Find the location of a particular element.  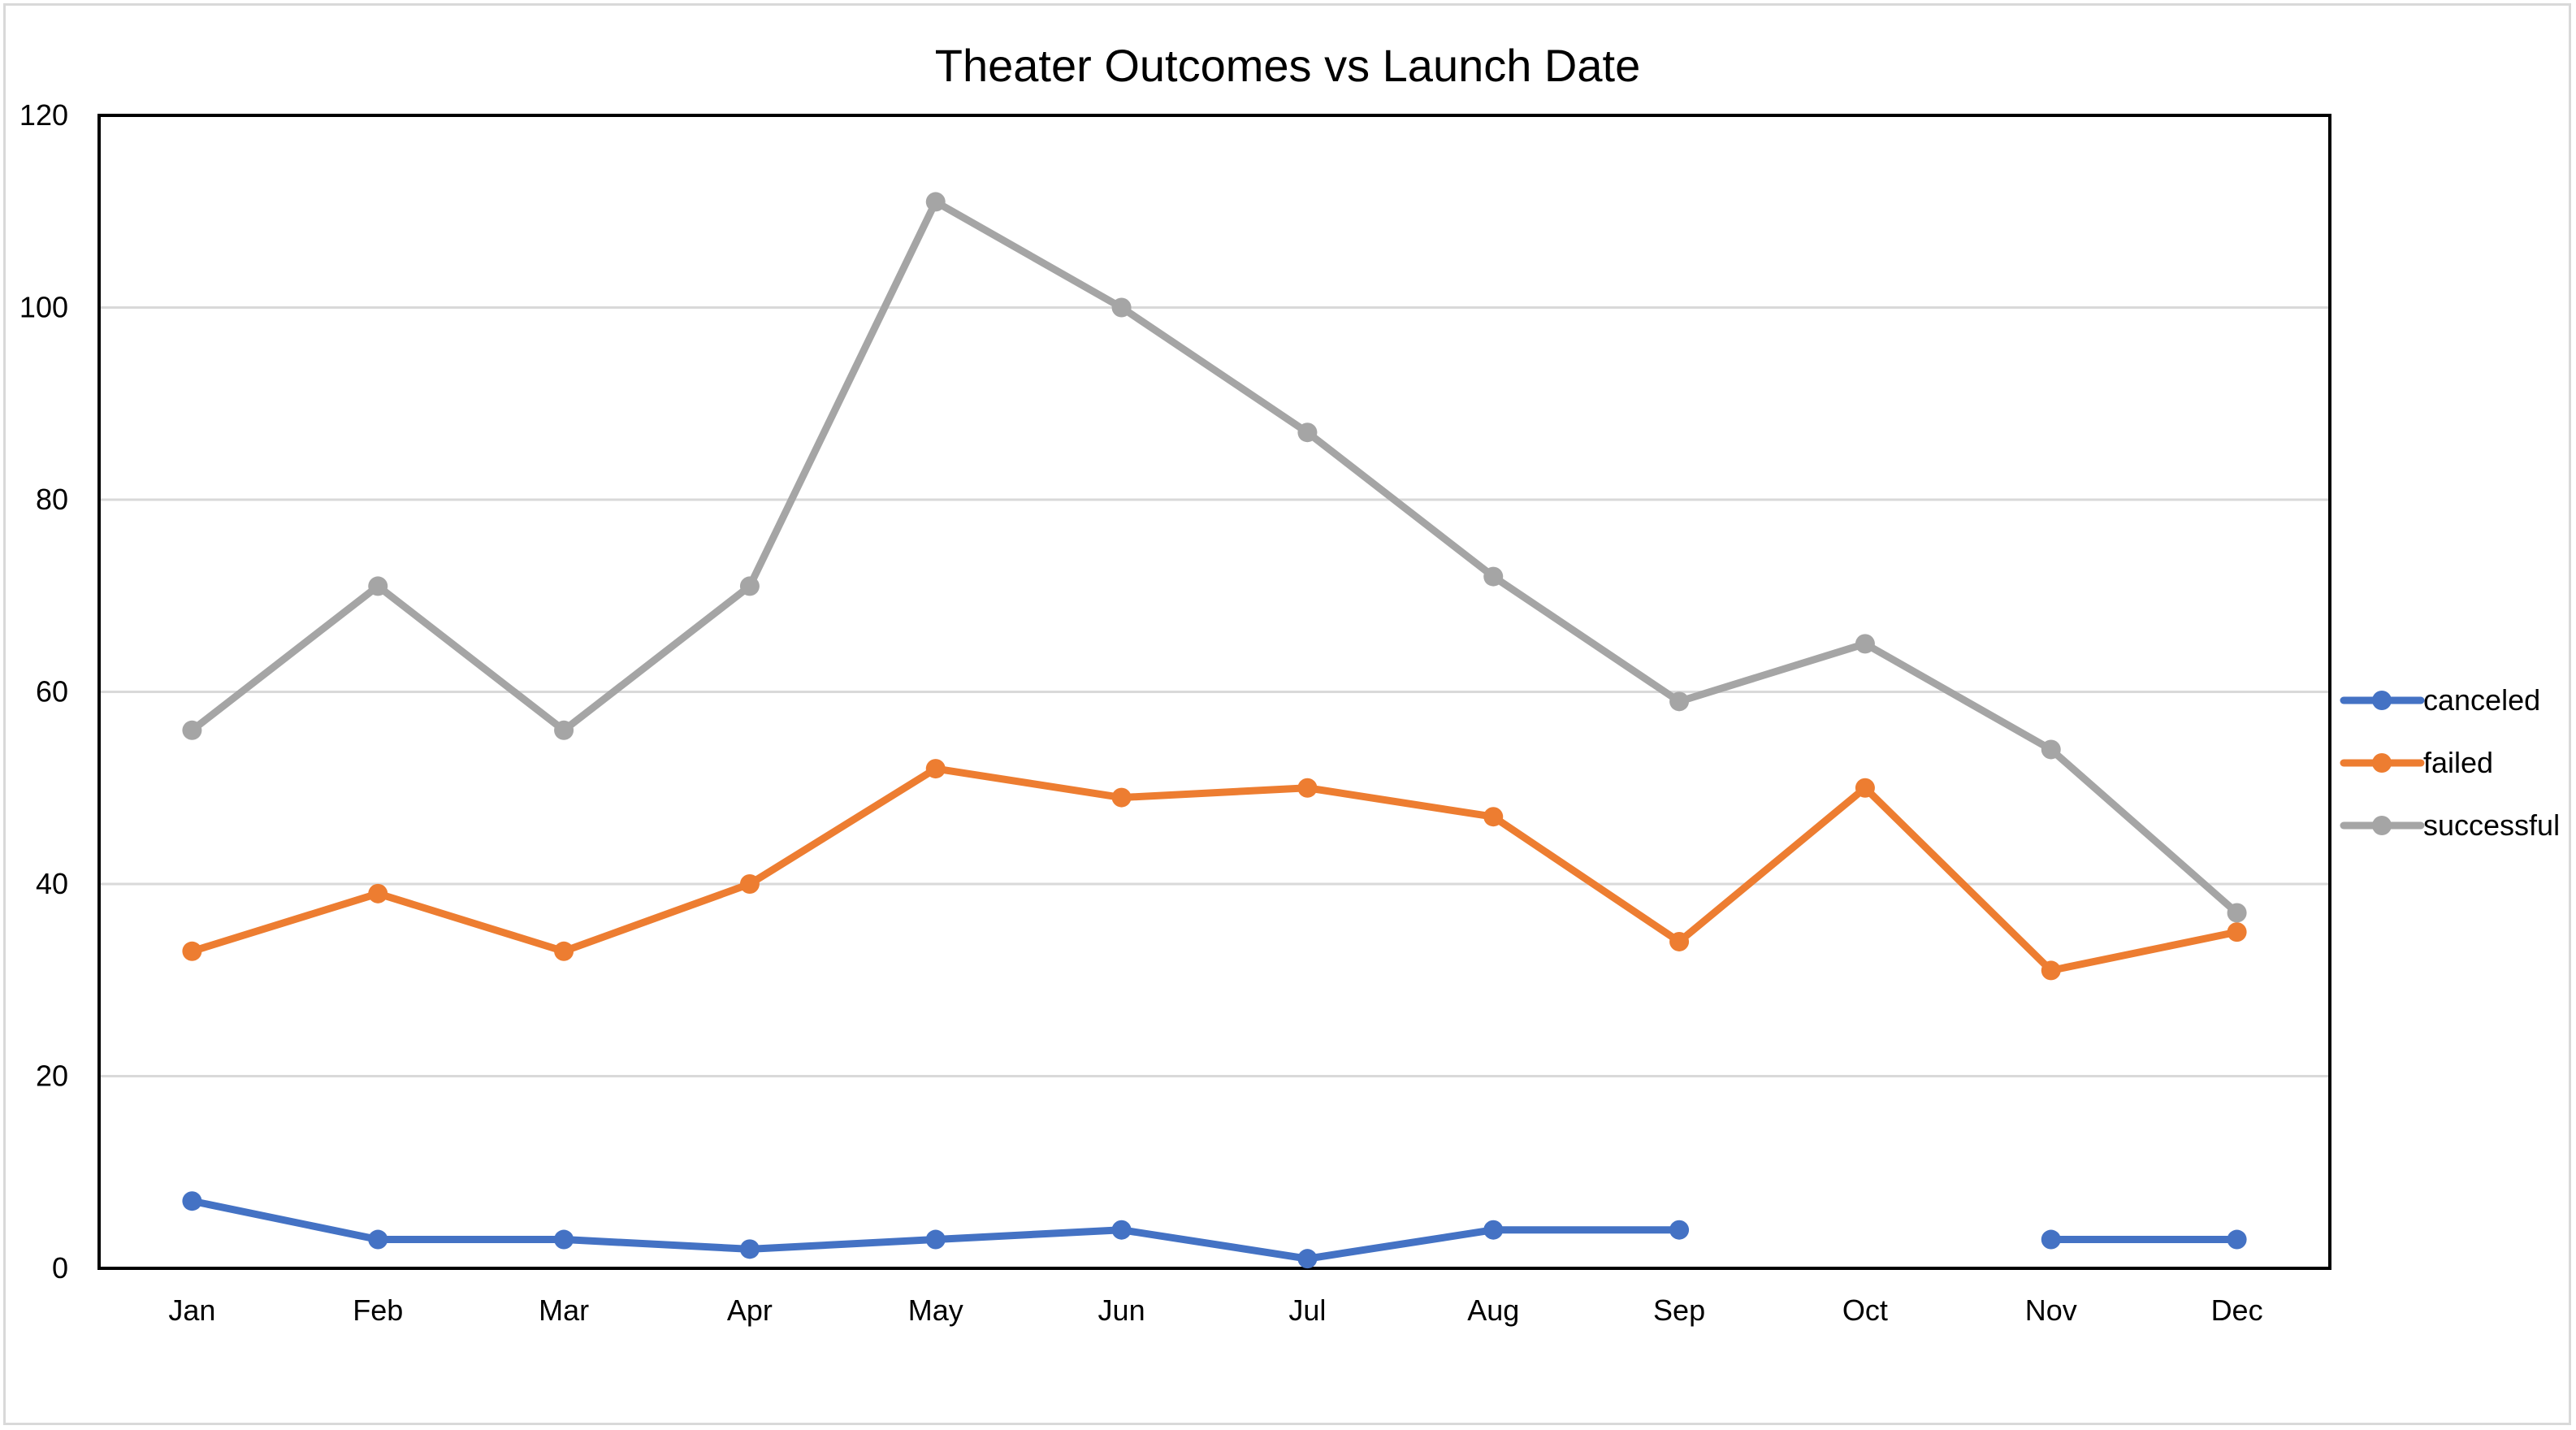

x-tick-label: Nov is located at coordinates (2051, 1310).